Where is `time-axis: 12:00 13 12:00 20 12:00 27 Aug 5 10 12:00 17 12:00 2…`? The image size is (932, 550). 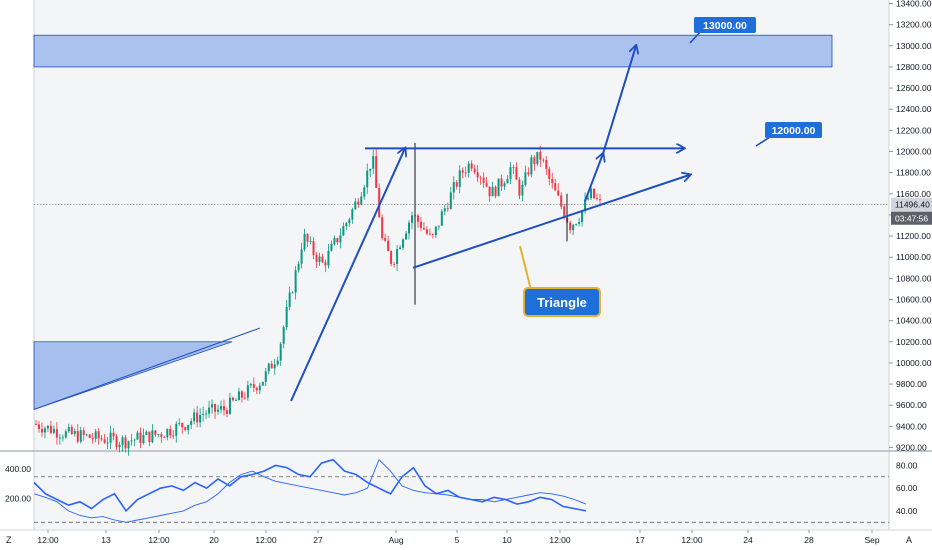 time-axis: 12:00 13 12:00 20 12:00 27 Aug 5 10 12:00 17 12:00 2… is located at coordinates (458, 537).